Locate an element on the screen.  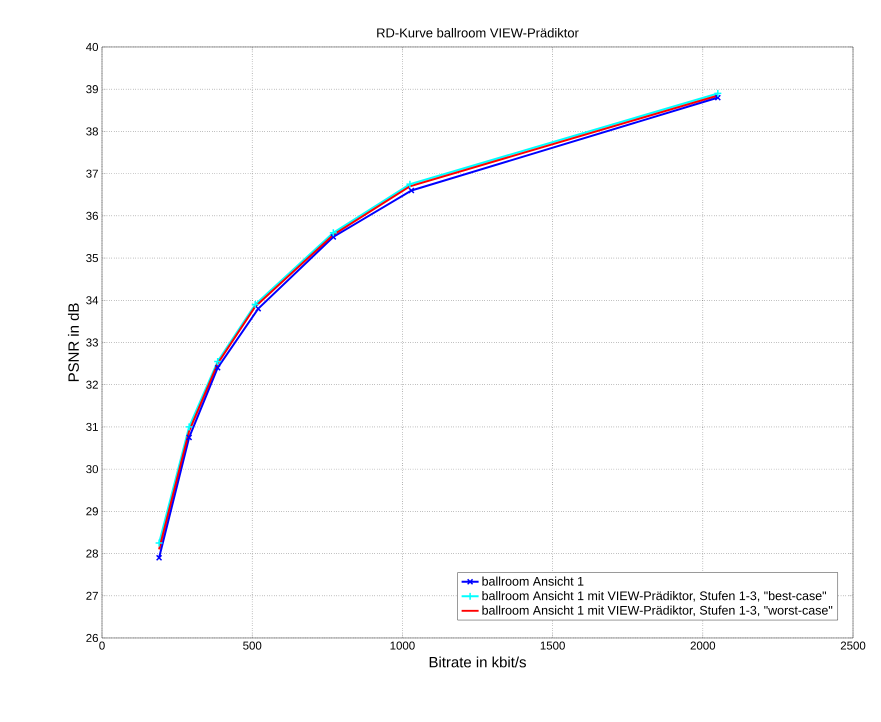
y-tick-label: 37 is located at coordinates (92, 174).